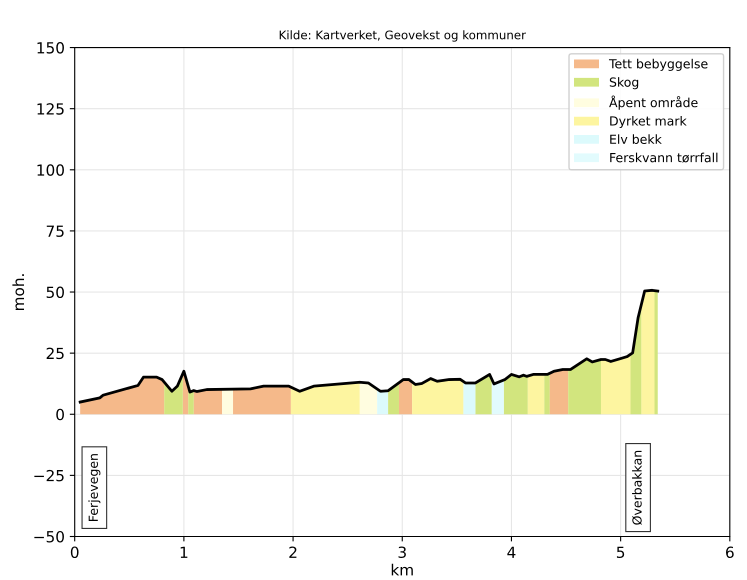  I want to click on annotation: Ferjevegen, so click(94, 487).